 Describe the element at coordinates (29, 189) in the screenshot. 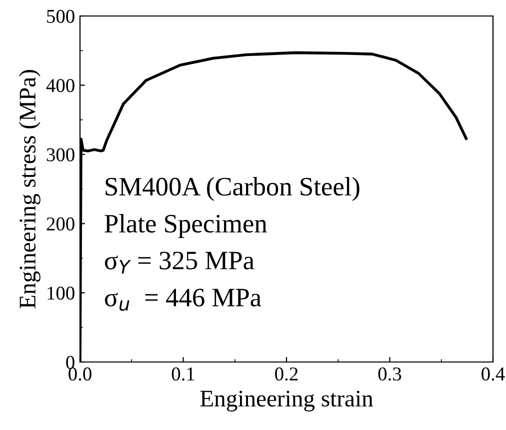

I see `y-axis-title: Engineering stress (MPa)` at that location.